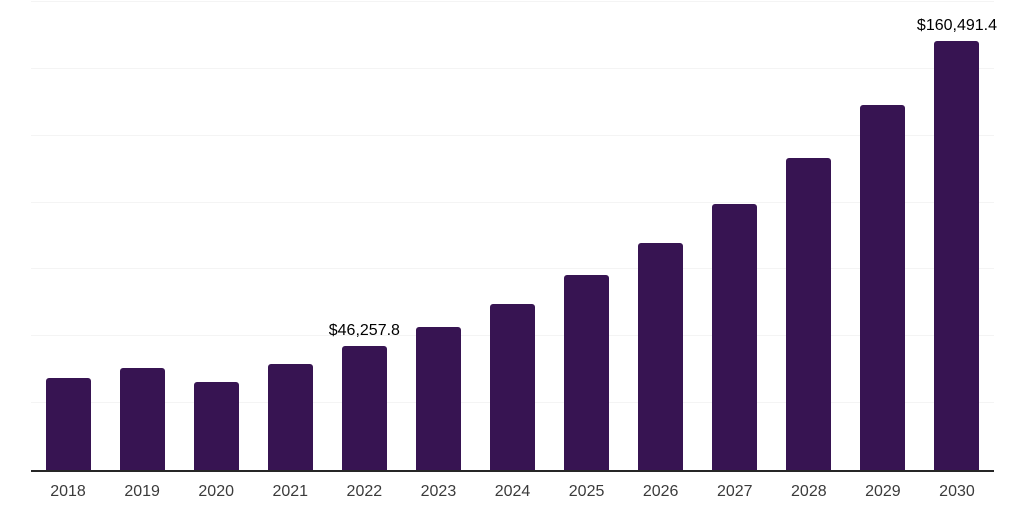 The height and width of the screenshot is (512, 1024). What do you see at coordinates (957, 255) in the screenshot?
I see `bar-2030` at bounding box center [957, 255].